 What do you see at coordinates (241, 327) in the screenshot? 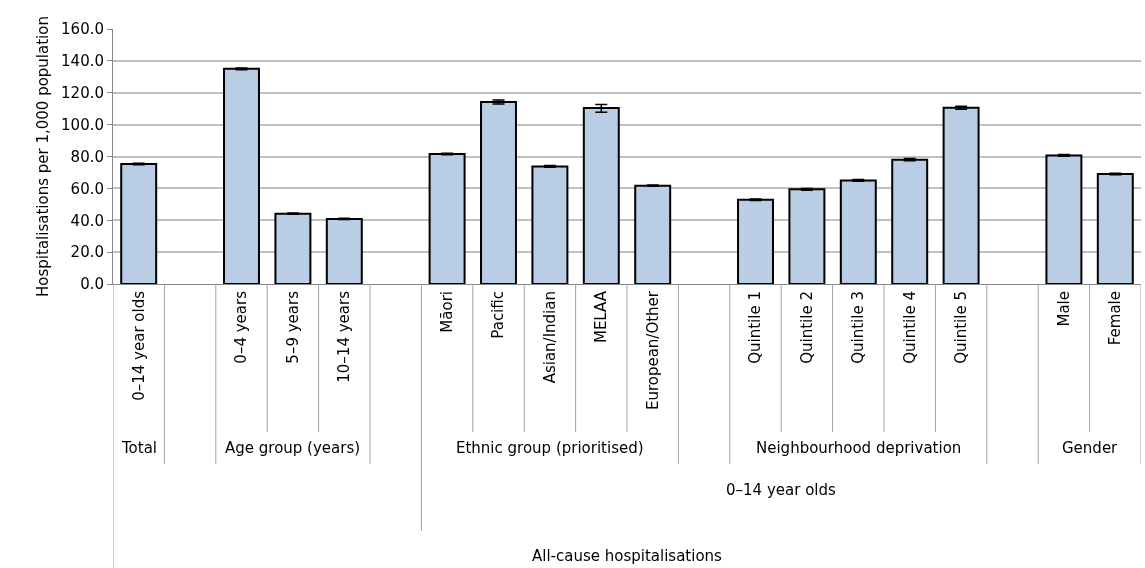
I see `x-tick-label: 0–4 years` at bounding box center [241, 327].